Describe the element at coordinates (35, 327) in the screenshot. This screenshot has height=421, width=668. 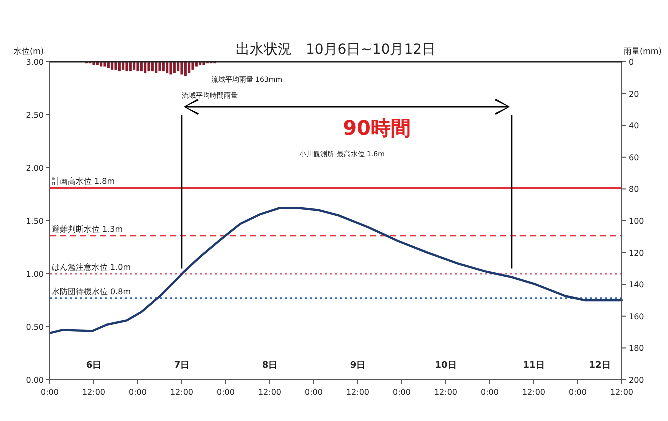
I see `y-tick-label: 0.50` at that location.